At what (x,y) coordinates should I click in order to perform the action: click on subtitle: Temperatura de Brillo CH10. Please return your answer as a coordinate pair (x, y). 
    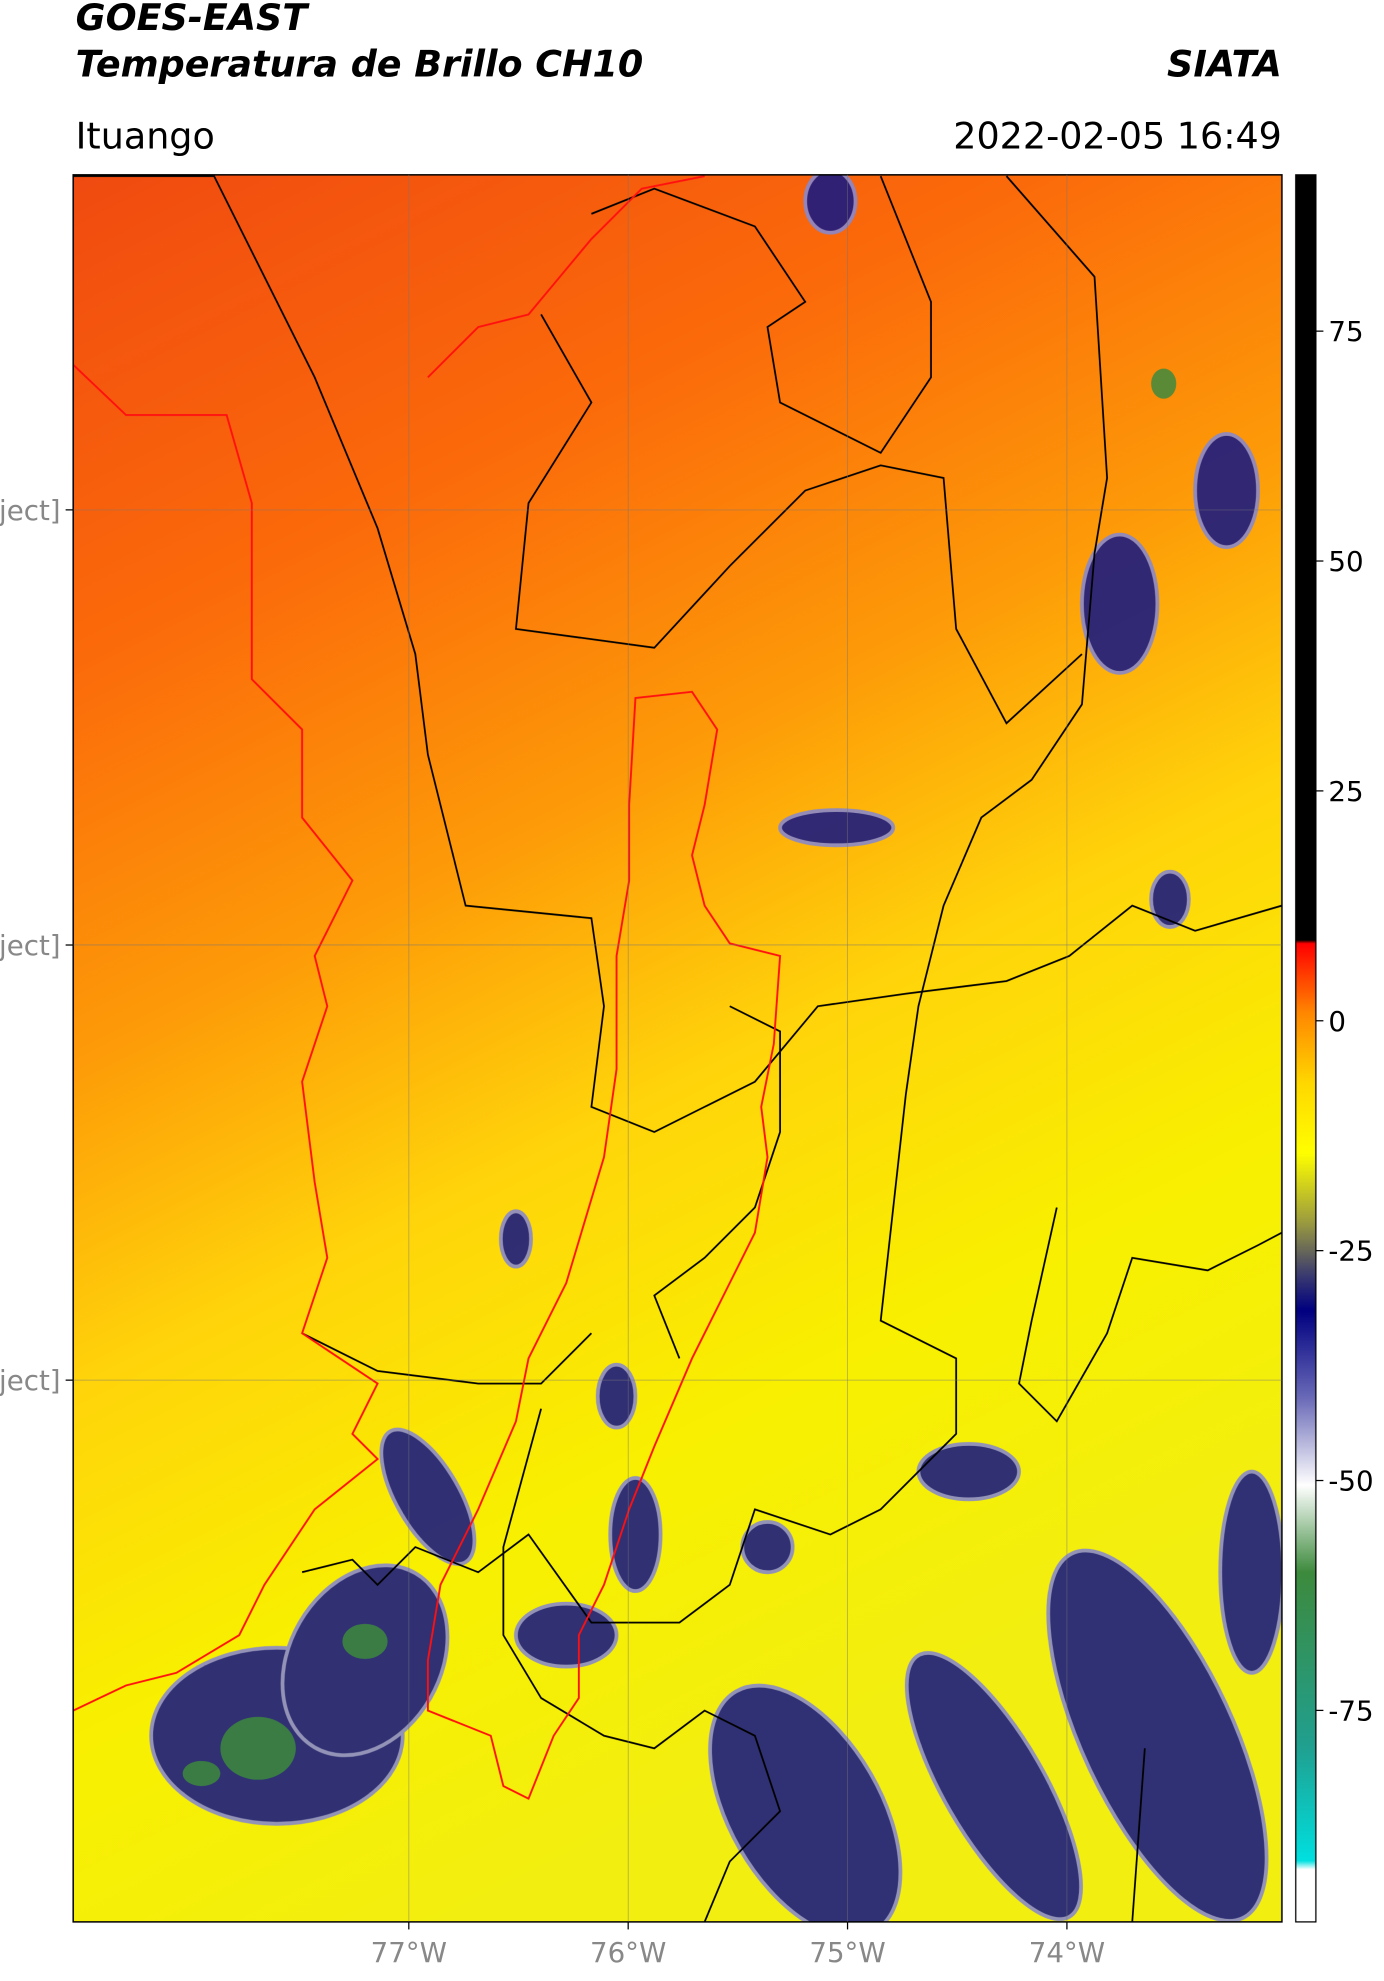
    Looking at the image, I should click on (360, 64).